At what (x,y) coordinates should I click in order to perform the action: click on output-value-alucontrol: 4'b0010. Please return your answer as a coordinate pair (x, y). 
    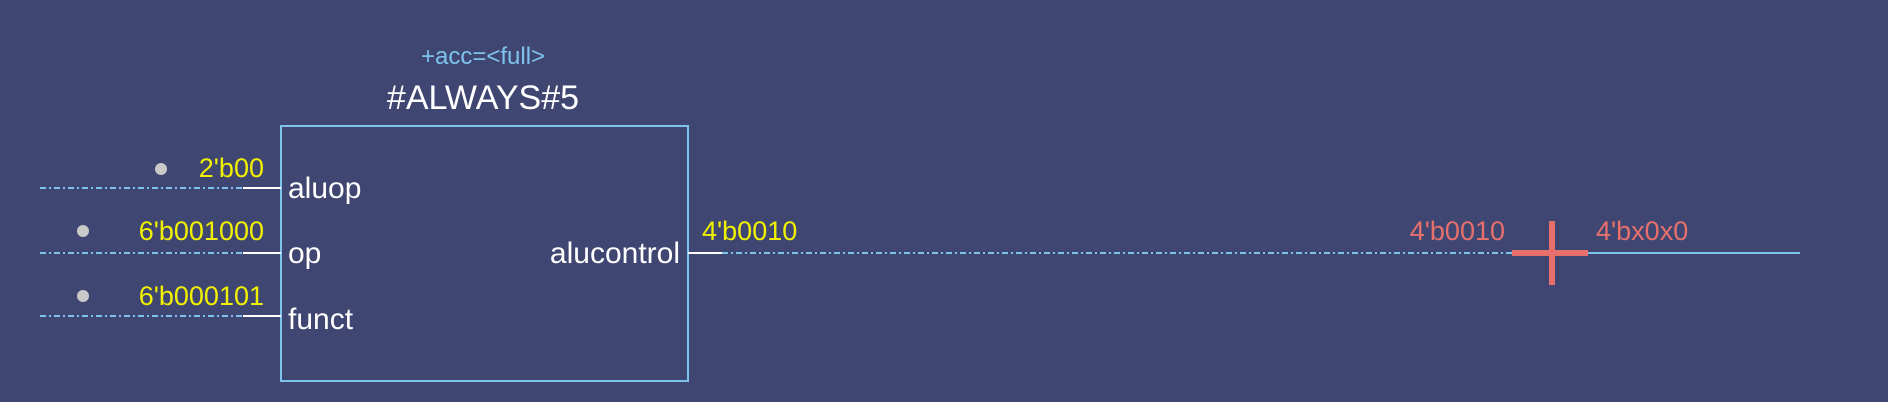
    Looking at the image, I should click on (749, 231).